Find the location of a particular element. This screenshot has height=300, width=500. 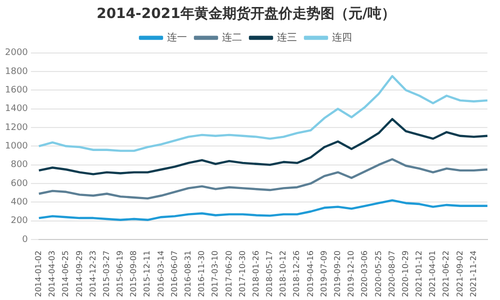

y-tick-label: 400 is located at coordinates (19, 203).